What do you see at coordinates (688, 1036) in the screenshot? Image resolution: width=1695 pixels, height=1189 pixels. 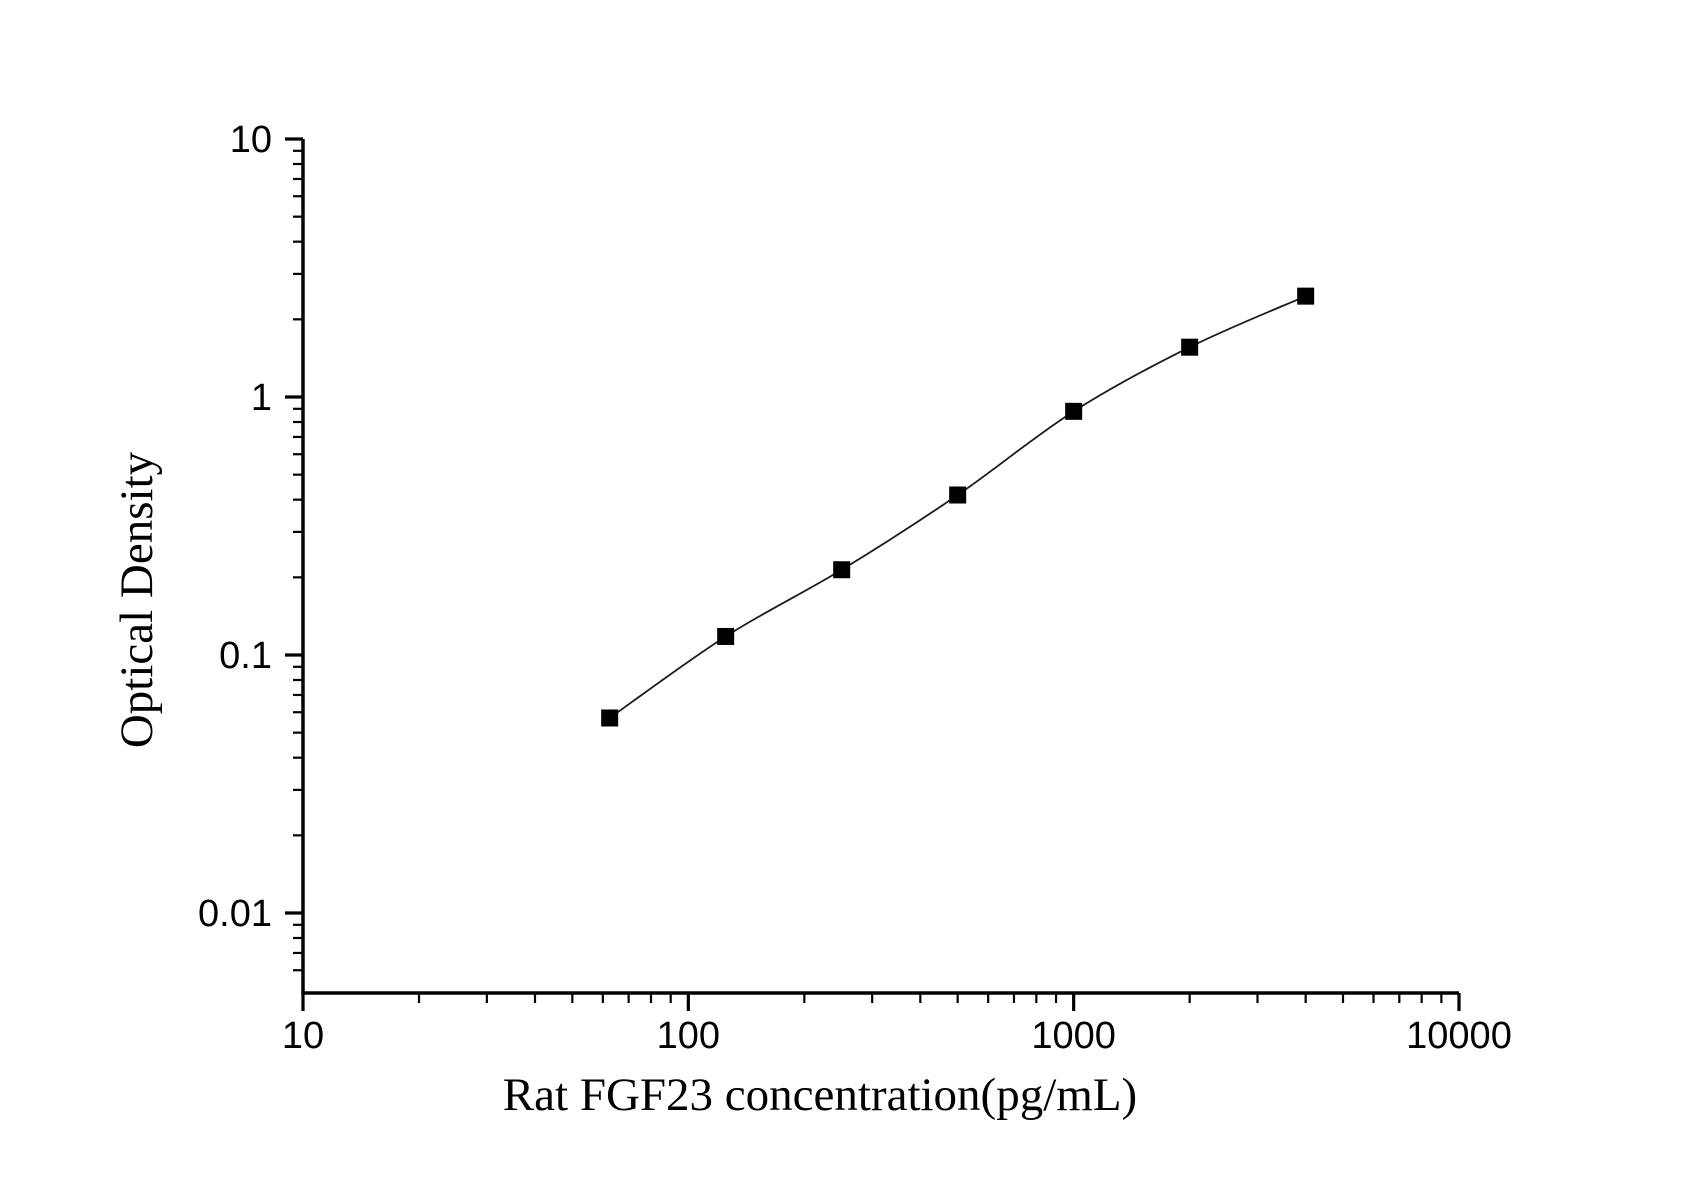 I see `x-tick-label: 100` at bounding box center [688, 1036].